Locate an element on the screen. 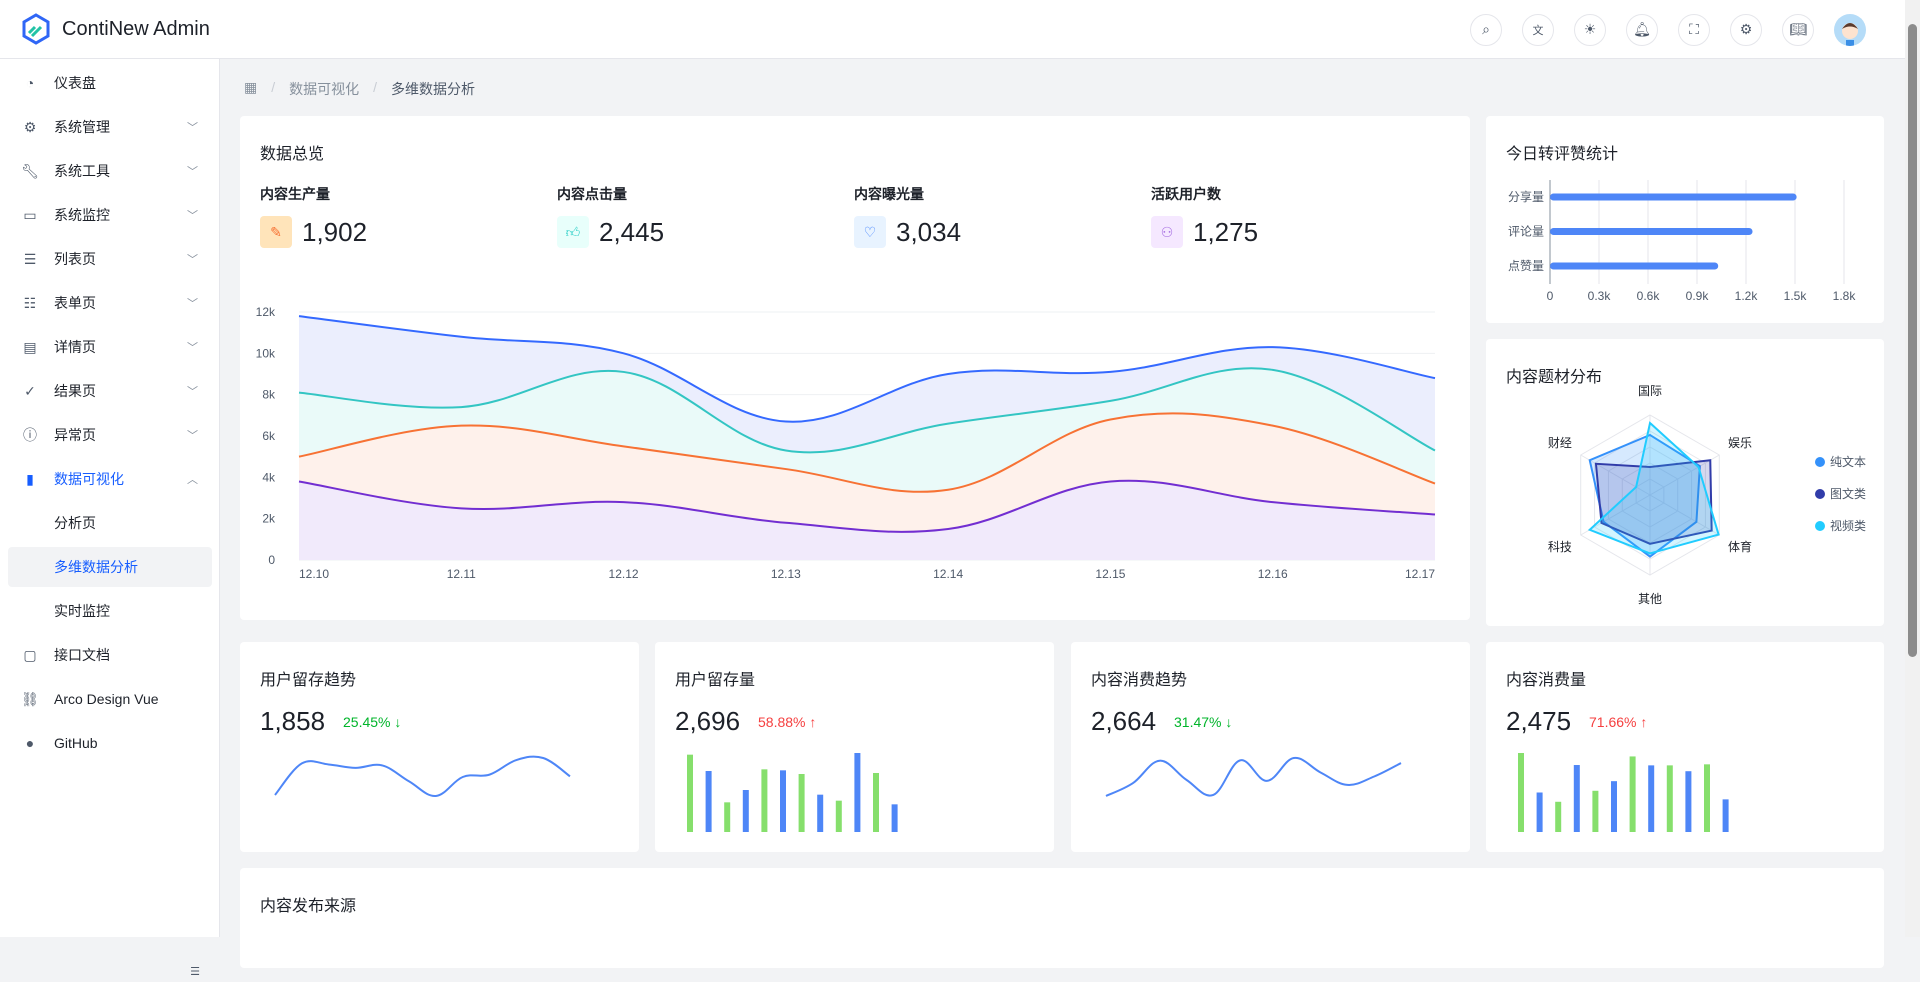 This screenshot has height=982, width=1920. logo: ContiNew Admin is located at coordinates (116, 29).